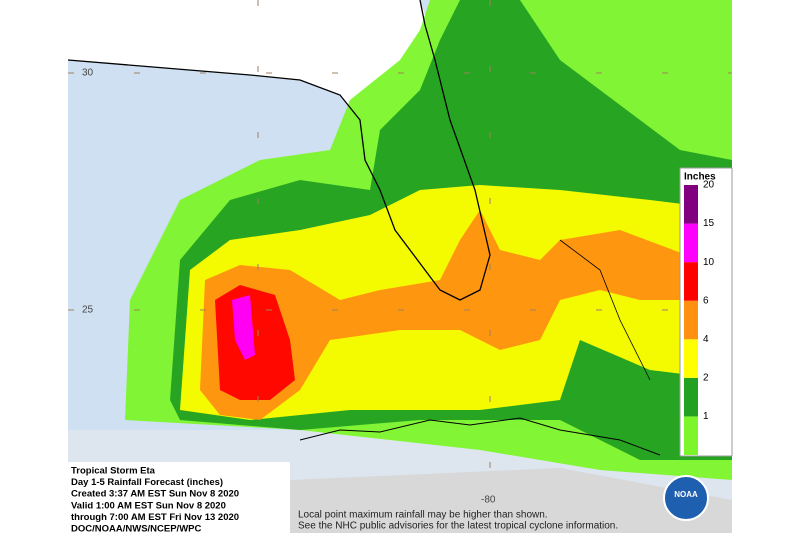 The image size is (800, 533). I want to click on info-line: Valid 1:00 AM EST Sun Nov 8 2020, so click(148, 505).